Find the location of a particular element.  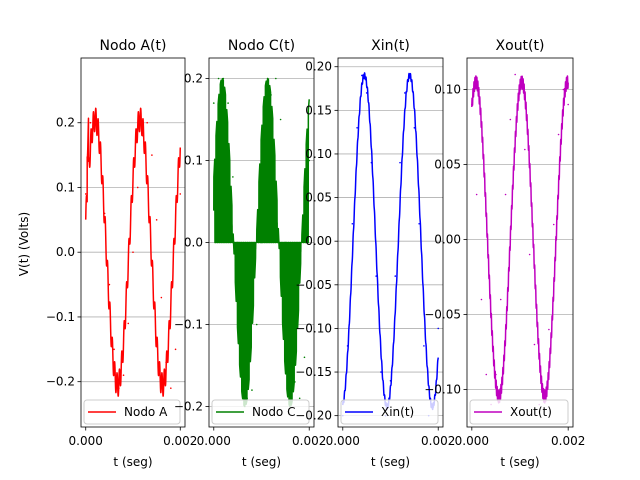

y-tick-label: −0.20 is located at coordinates (313, 416).